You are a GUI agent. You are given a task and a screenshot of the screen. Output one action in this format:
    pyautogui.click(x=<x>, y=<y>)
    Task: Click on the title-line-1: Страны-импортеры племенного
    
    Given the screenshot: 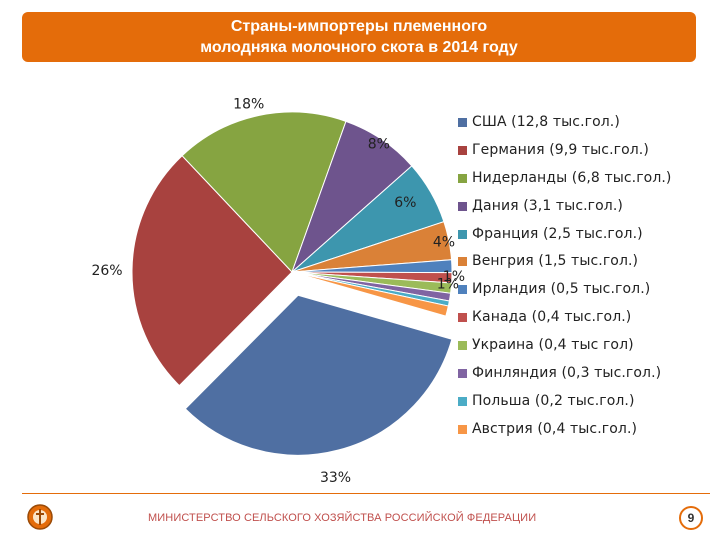 What is the action you would take?
    pyautogui.click(x=359, y=26)
    